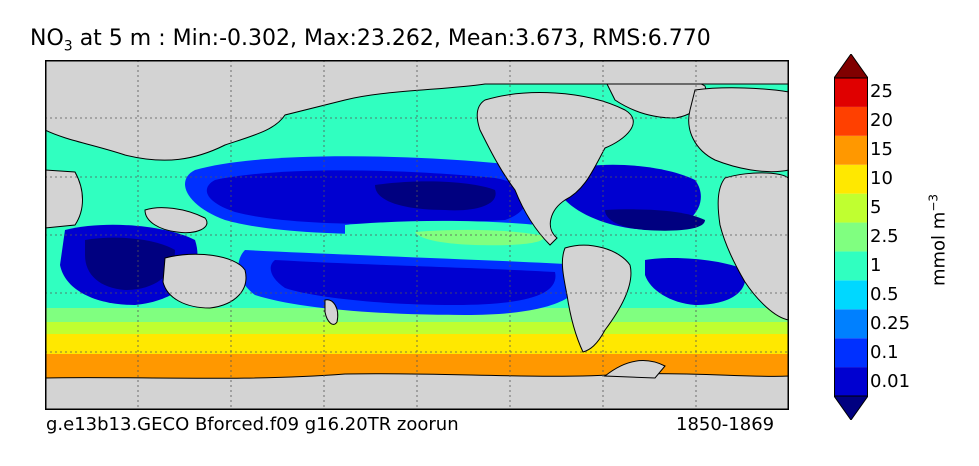 The width and height of the screenshot is (979, 466). I want to click on land-africa-west, so click(64, 199).